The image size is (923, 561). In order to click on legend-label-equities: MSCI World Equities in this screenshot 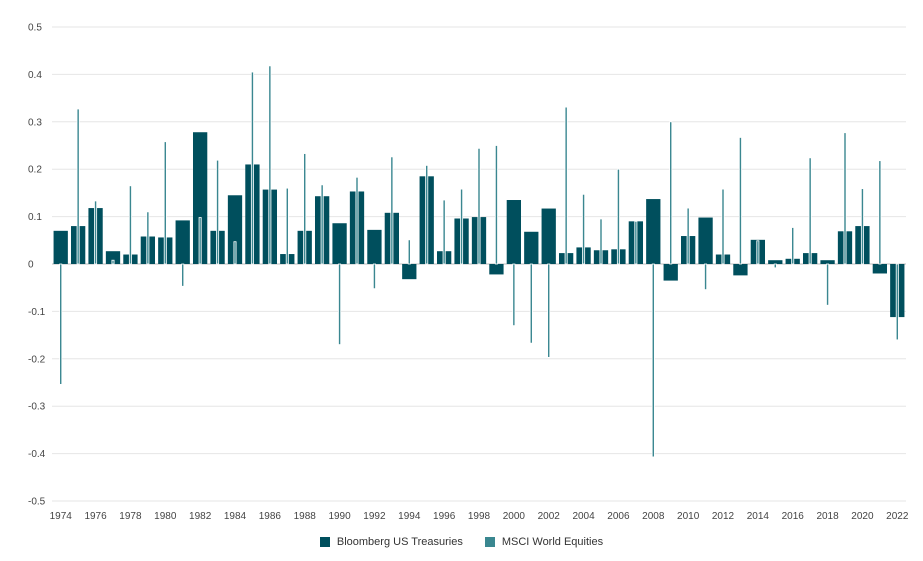, I will do `click(552, 542)`.